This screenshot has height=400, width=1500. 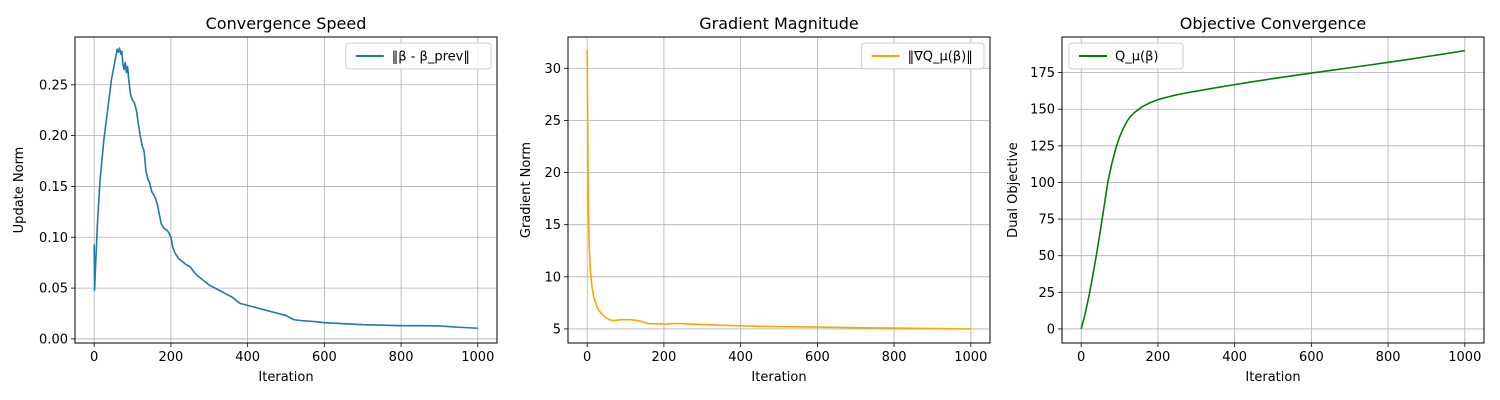 What do you see at coordinates (53, 136) in the screenshot?
I see `y-tick-label: 0.20` at bounding box center [53, 136].